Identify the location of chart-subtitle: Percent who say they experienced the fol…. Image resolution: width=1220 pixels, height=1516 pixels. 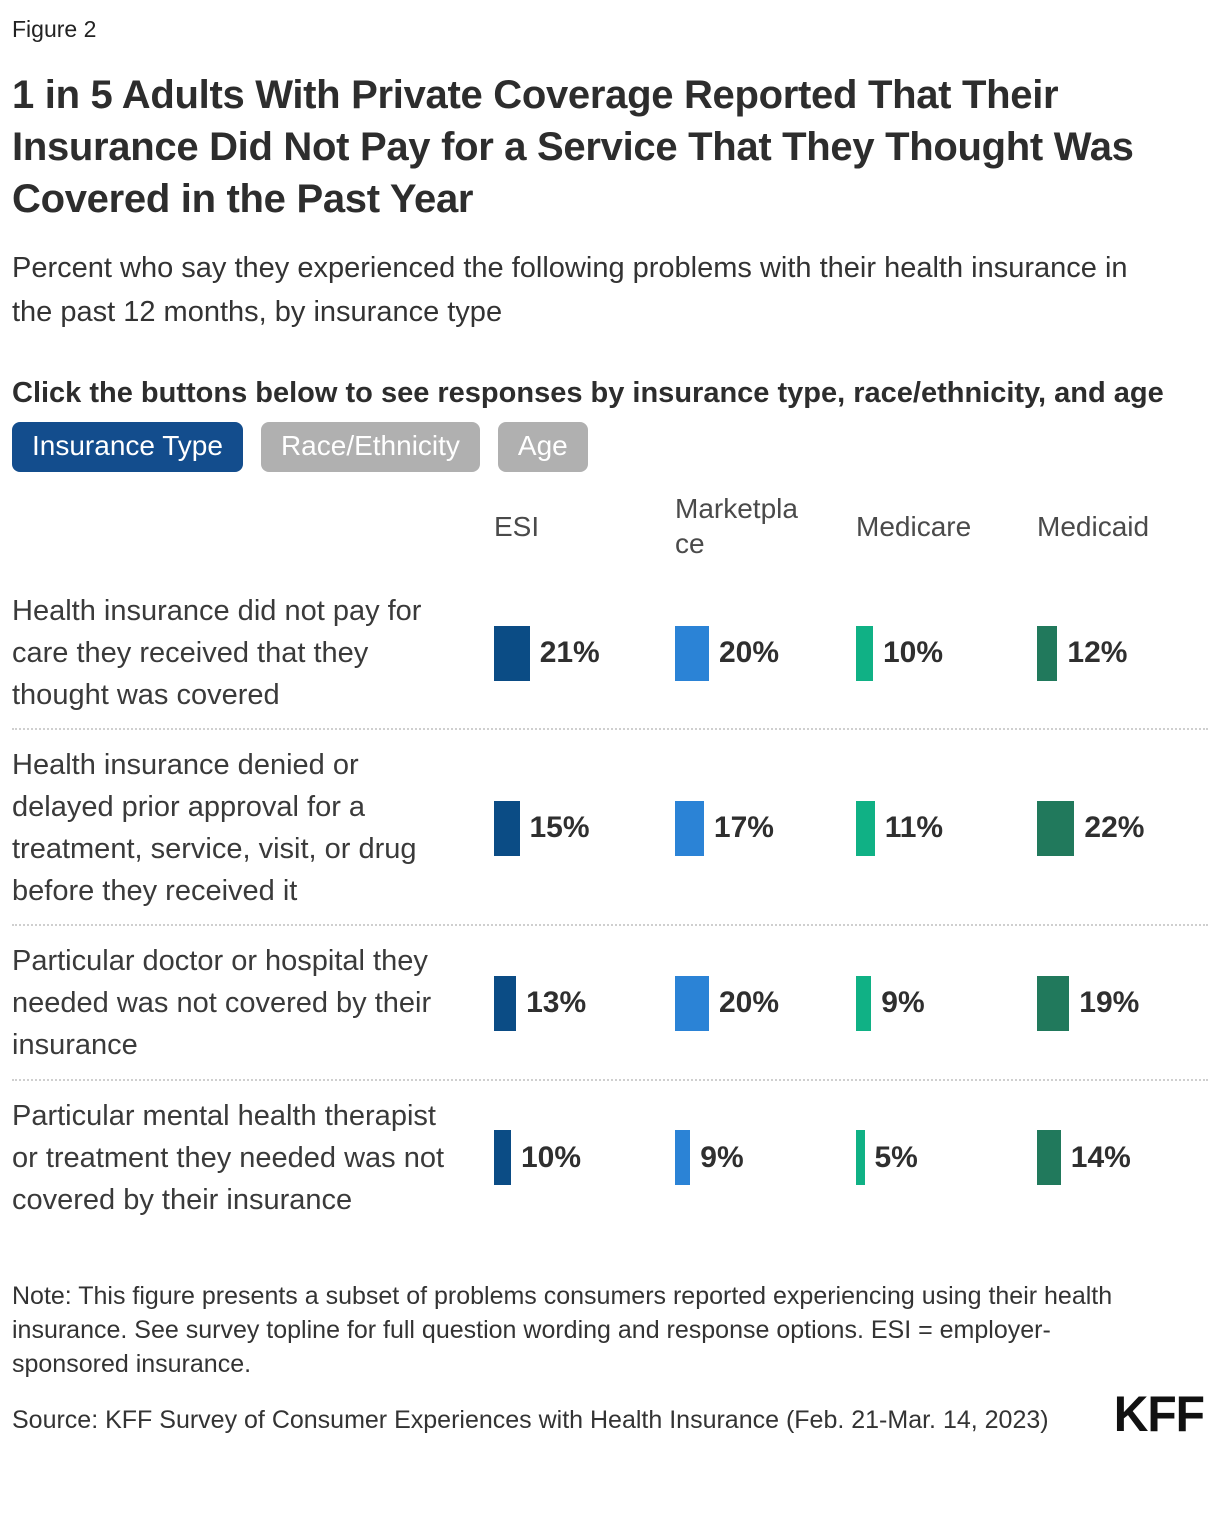
(570, 290).